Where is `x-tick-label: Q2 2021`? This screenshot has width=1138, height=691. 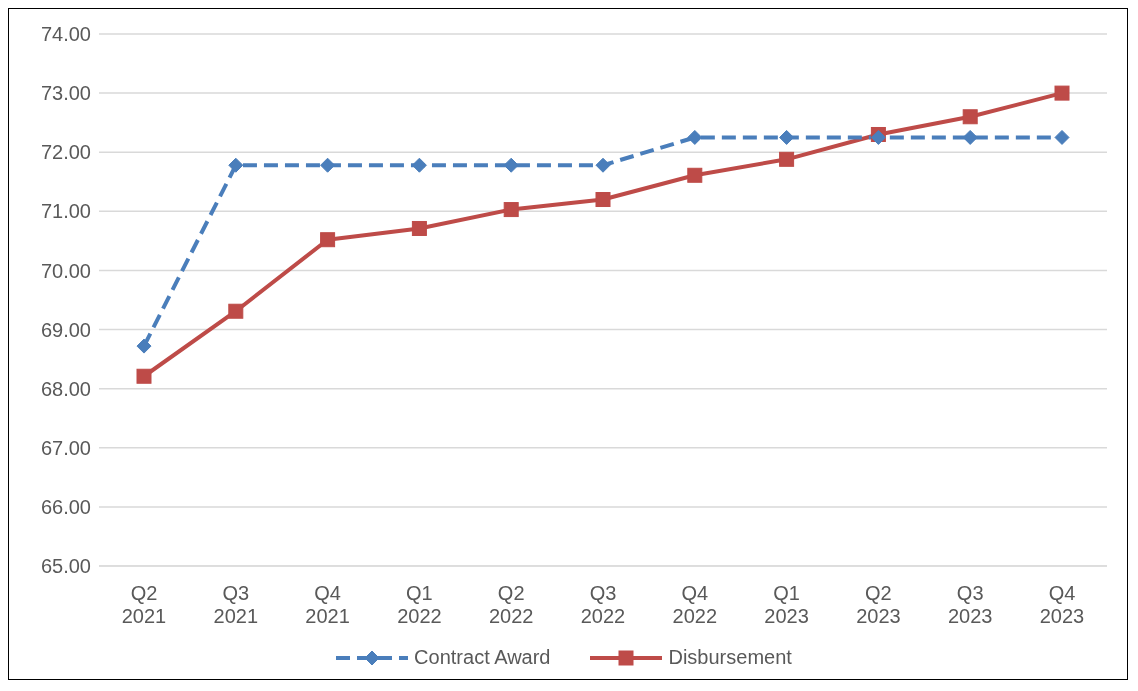 x-tick-label: Q2 2021 is located at coordinates (144, 604).